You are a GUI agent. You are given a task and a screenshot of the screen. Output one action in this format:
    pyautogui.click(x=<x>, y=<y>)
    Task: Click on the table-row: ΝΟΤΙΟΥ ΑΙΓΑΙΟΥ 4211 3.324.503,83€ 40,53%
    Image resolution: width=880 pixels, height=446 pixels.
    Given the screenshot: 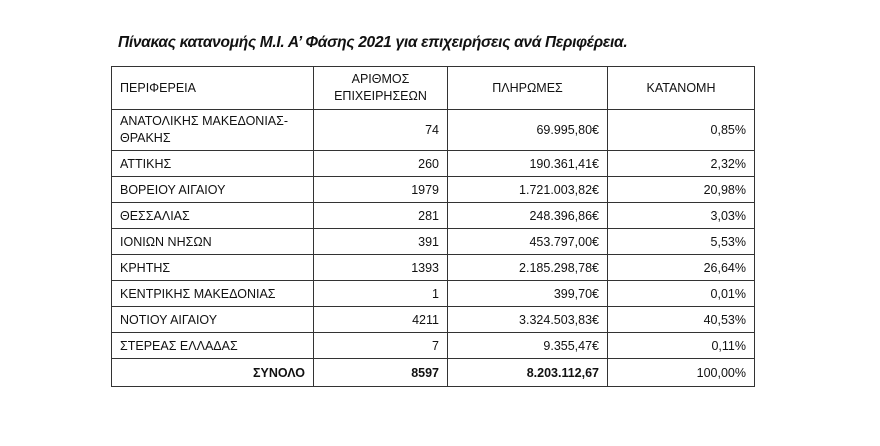 What is the action you would take?
    pyautogui.click(x=433, y=319)
    